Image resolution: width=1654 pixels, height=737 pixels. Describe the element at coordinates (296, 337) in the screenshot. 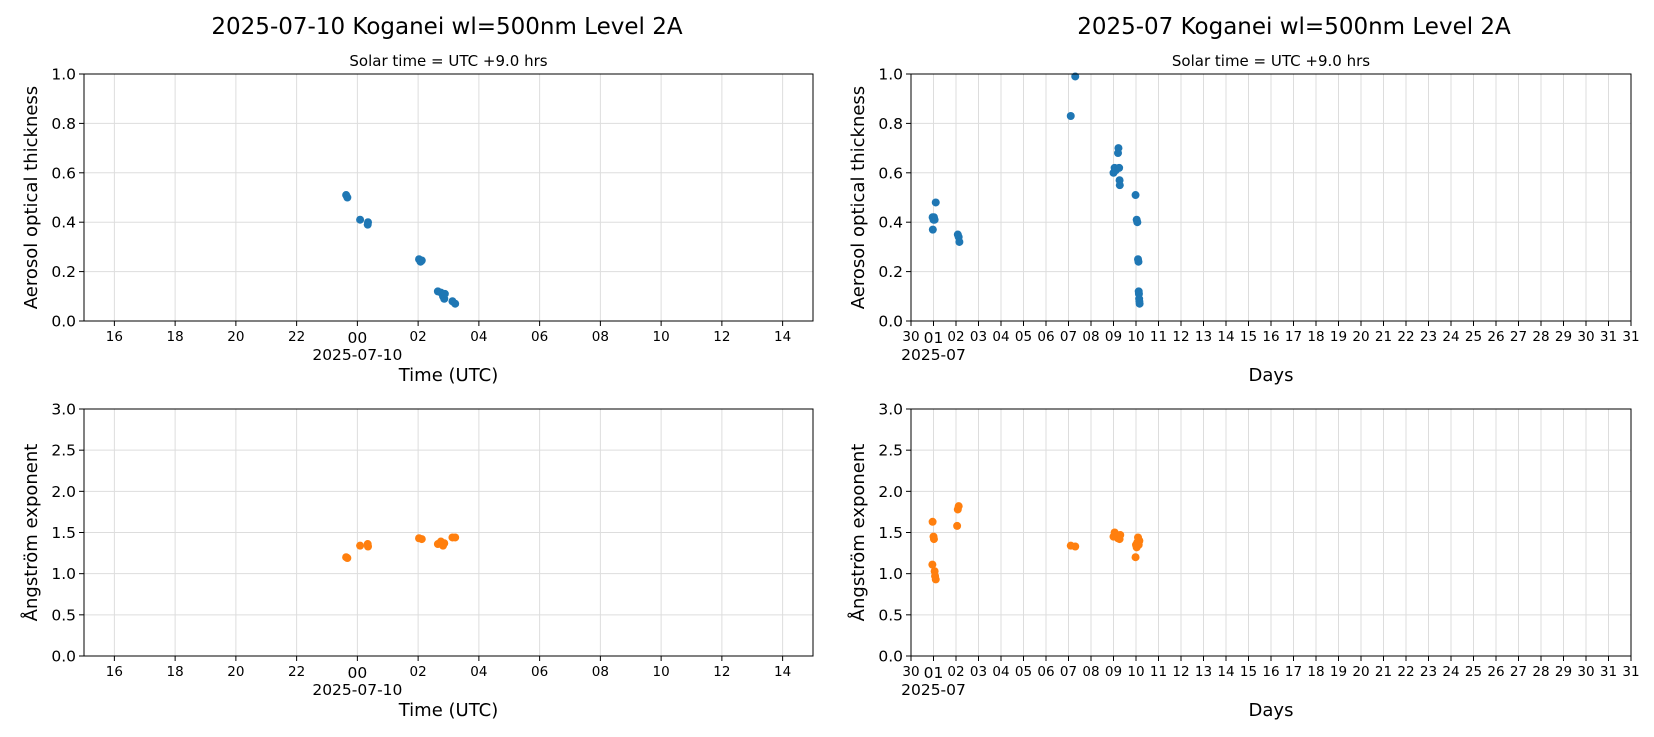

I see `x-tick-label: 22` at that location.